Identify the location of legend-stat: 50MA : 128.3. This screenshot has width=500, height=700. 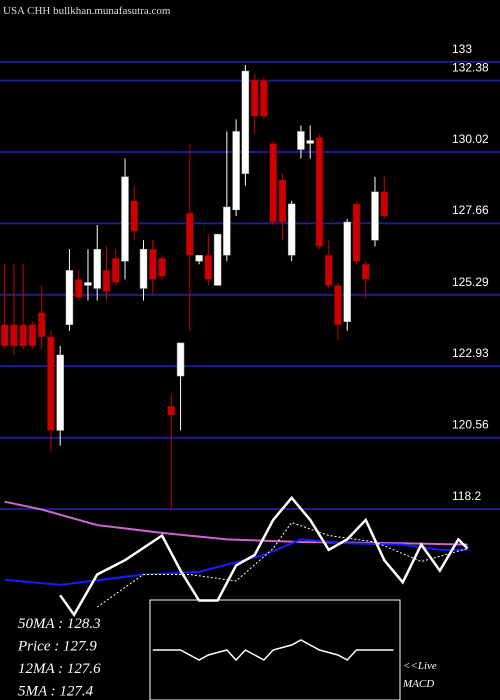
(59, 624).